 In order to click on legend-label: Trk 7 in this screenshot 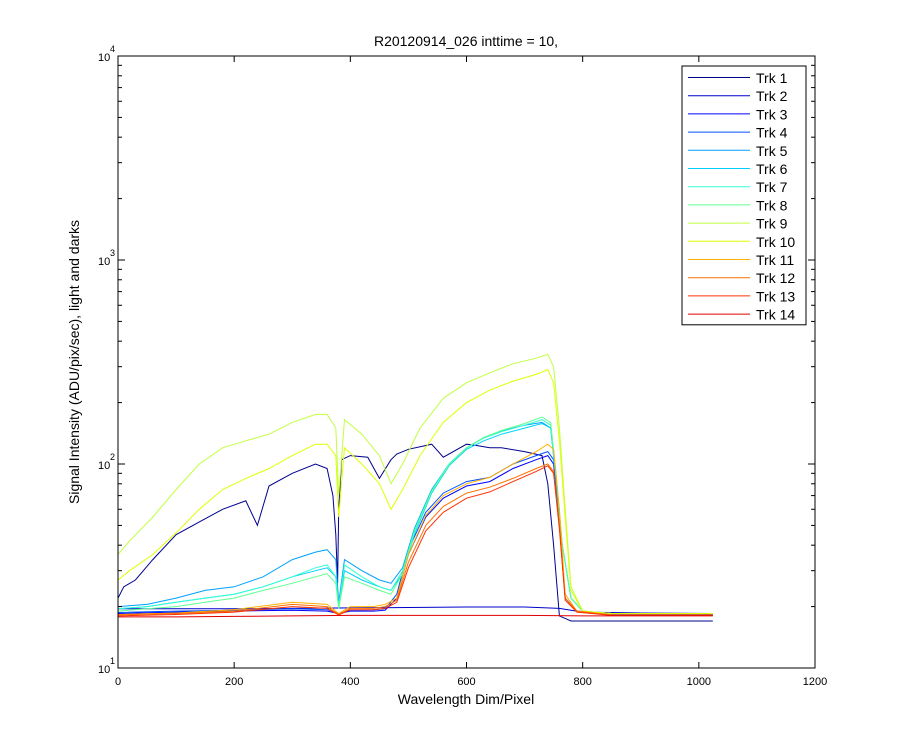, I will do `click(772, 187)`.